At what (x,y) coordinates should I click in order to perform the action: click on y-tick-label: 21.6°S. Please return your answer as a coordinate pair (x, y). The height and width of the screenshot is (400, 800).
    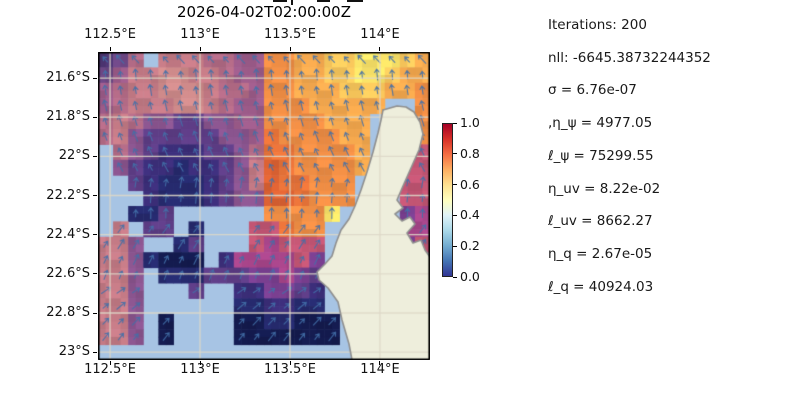
    Looking at the image, I should click on (68, 78).